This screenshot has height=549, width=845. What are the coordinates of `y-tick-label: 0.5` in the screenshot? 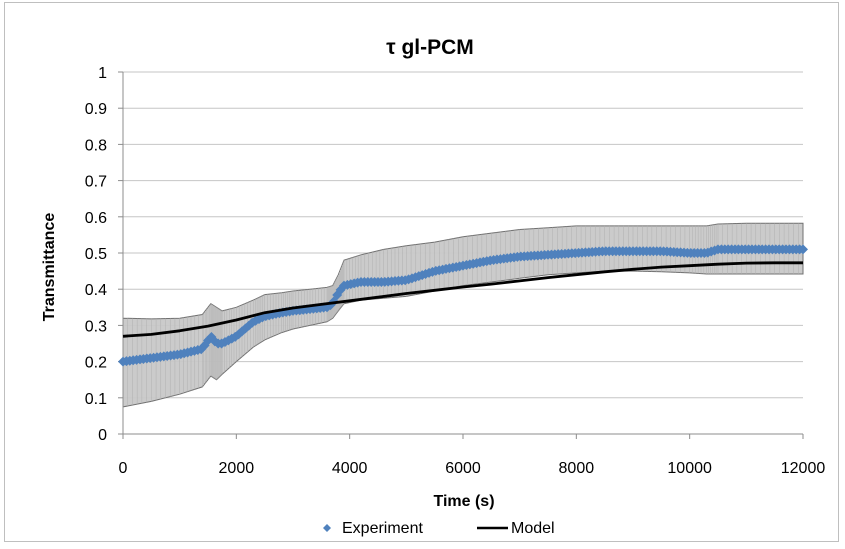 It's located at (96, 254).